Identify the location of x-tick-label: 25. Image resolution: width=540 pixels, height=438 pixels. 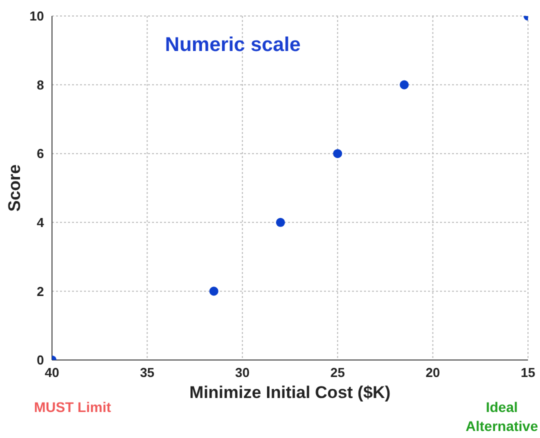
(337, 372).